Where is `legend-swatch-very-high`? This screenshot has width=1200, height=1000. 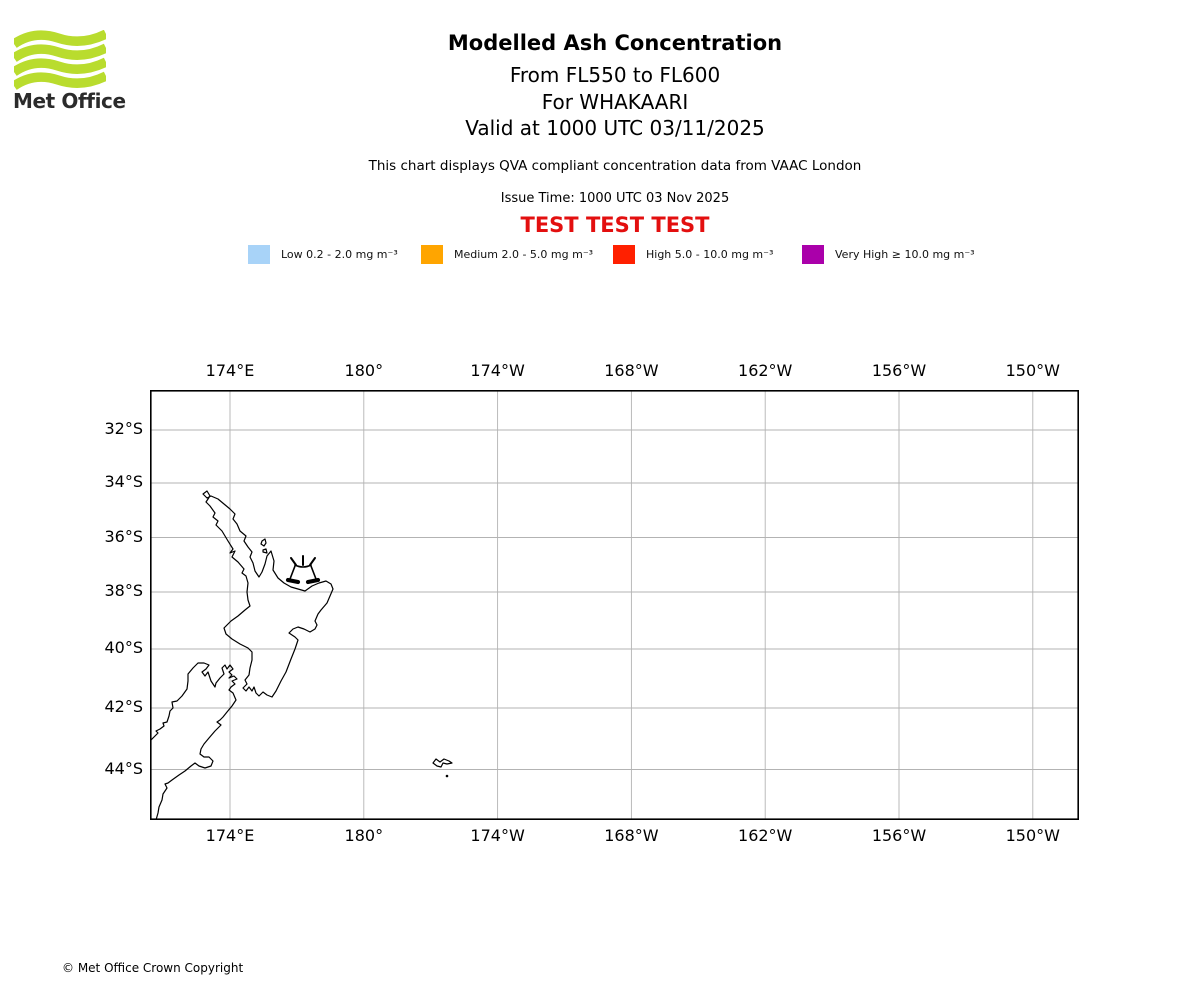 legend-swatch-very-high is located at coordinates (813, 254).